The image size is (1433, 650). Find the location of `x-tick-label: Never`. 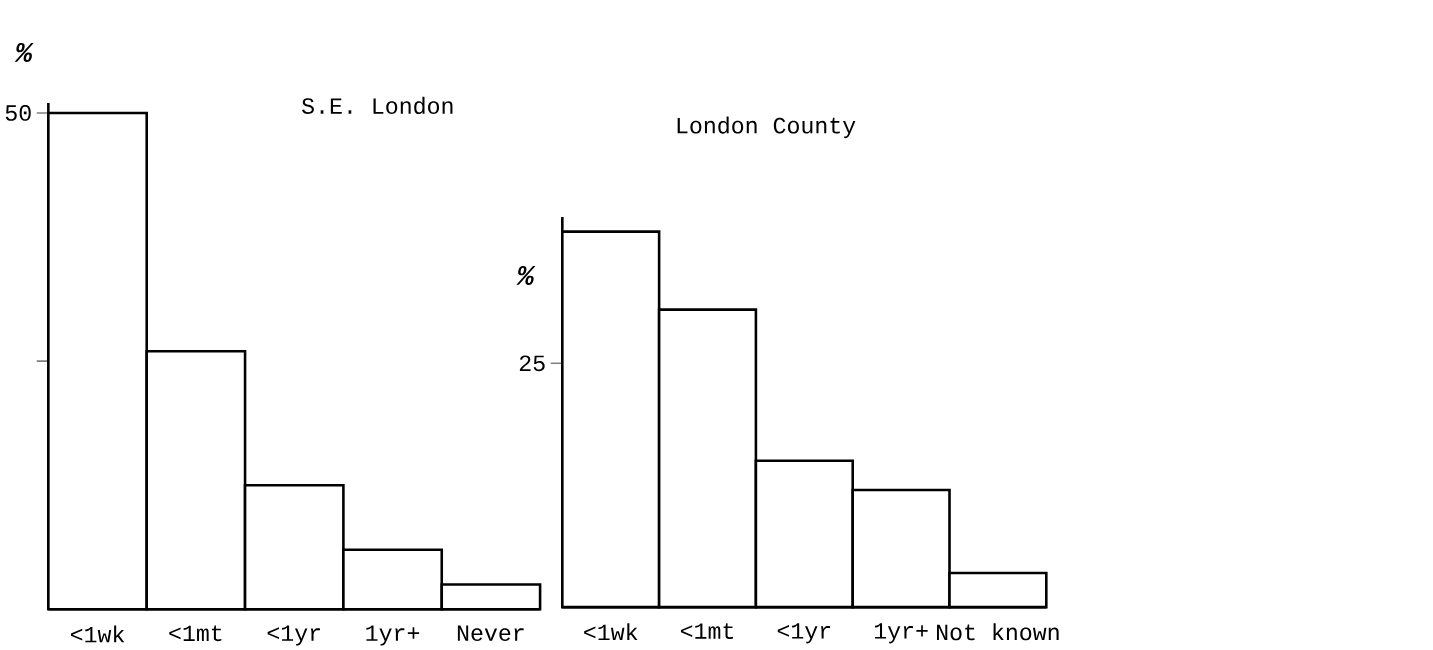

x-tick-label: Never is located at coordinates (490, 633).